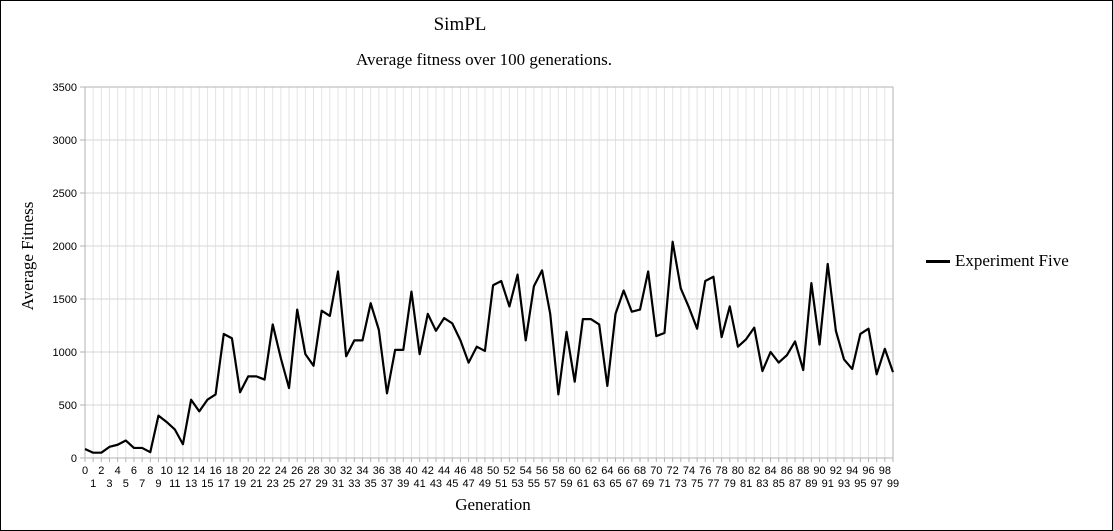  What do you see at coordinates (819, 471) in the screenshot?
I see `x-tick-label: 90` at bounding box center [819, 471].